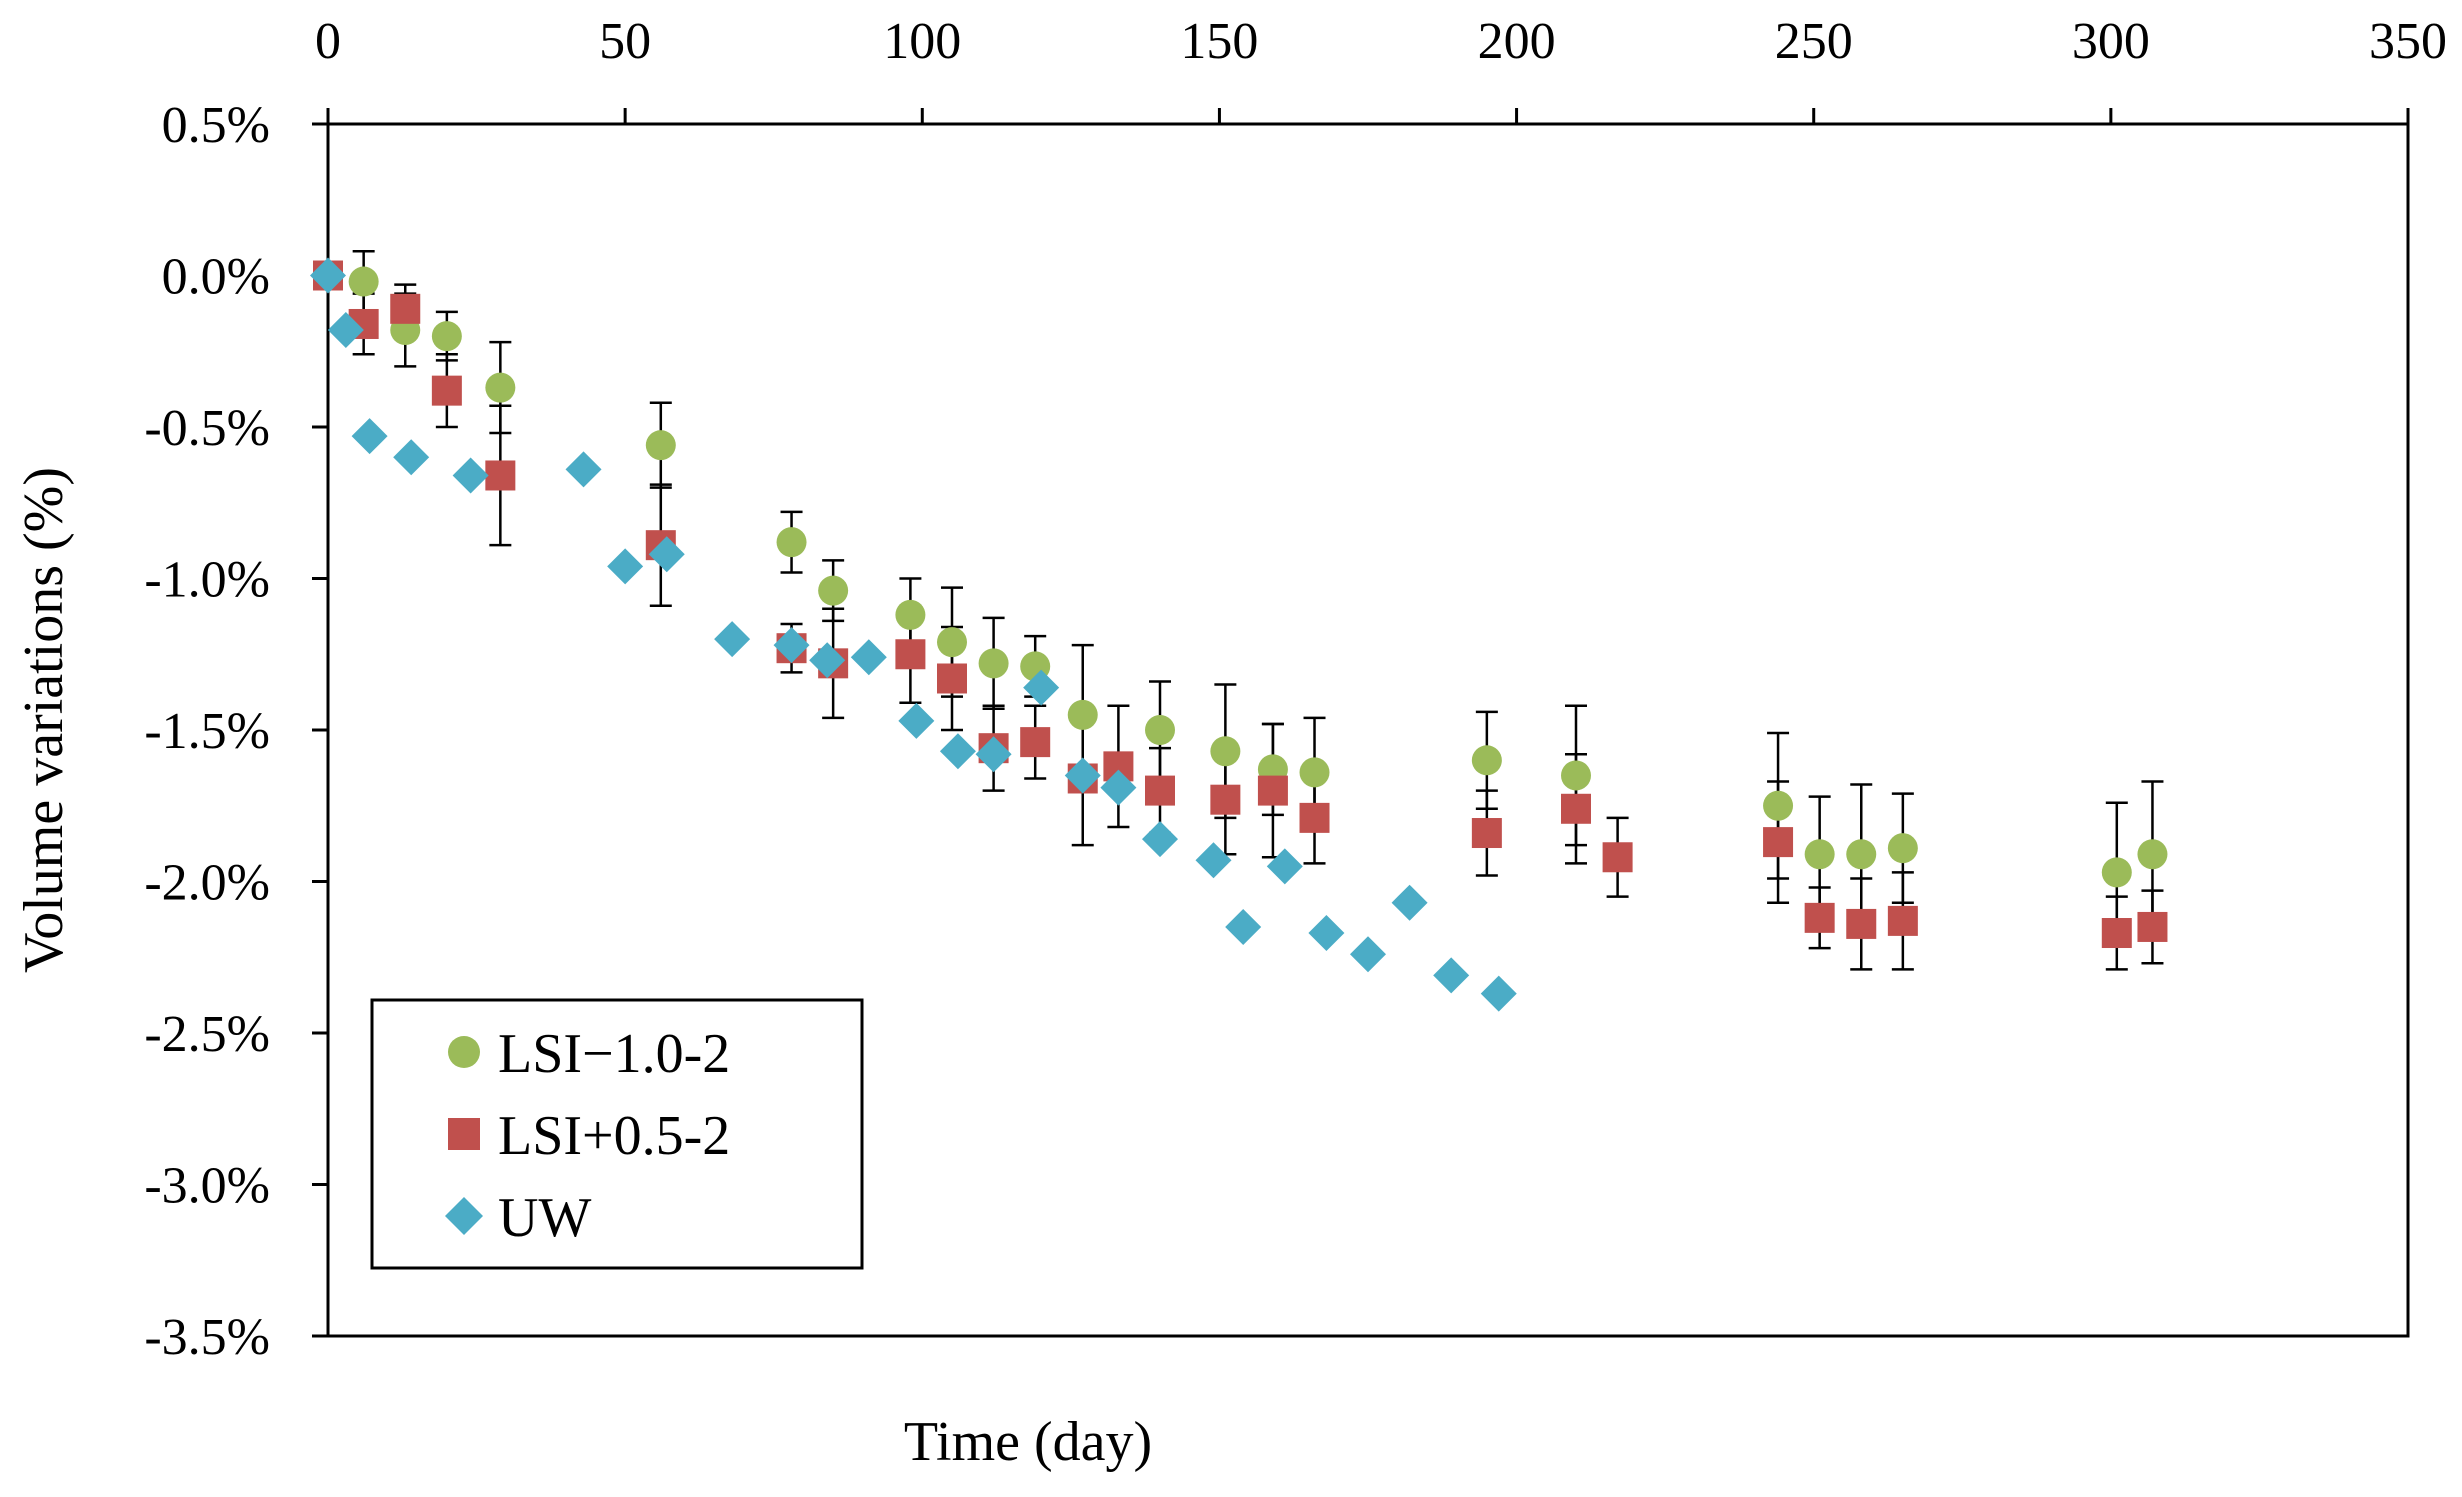  I want to click on x-tick-label: 200, so click(1517, 41).